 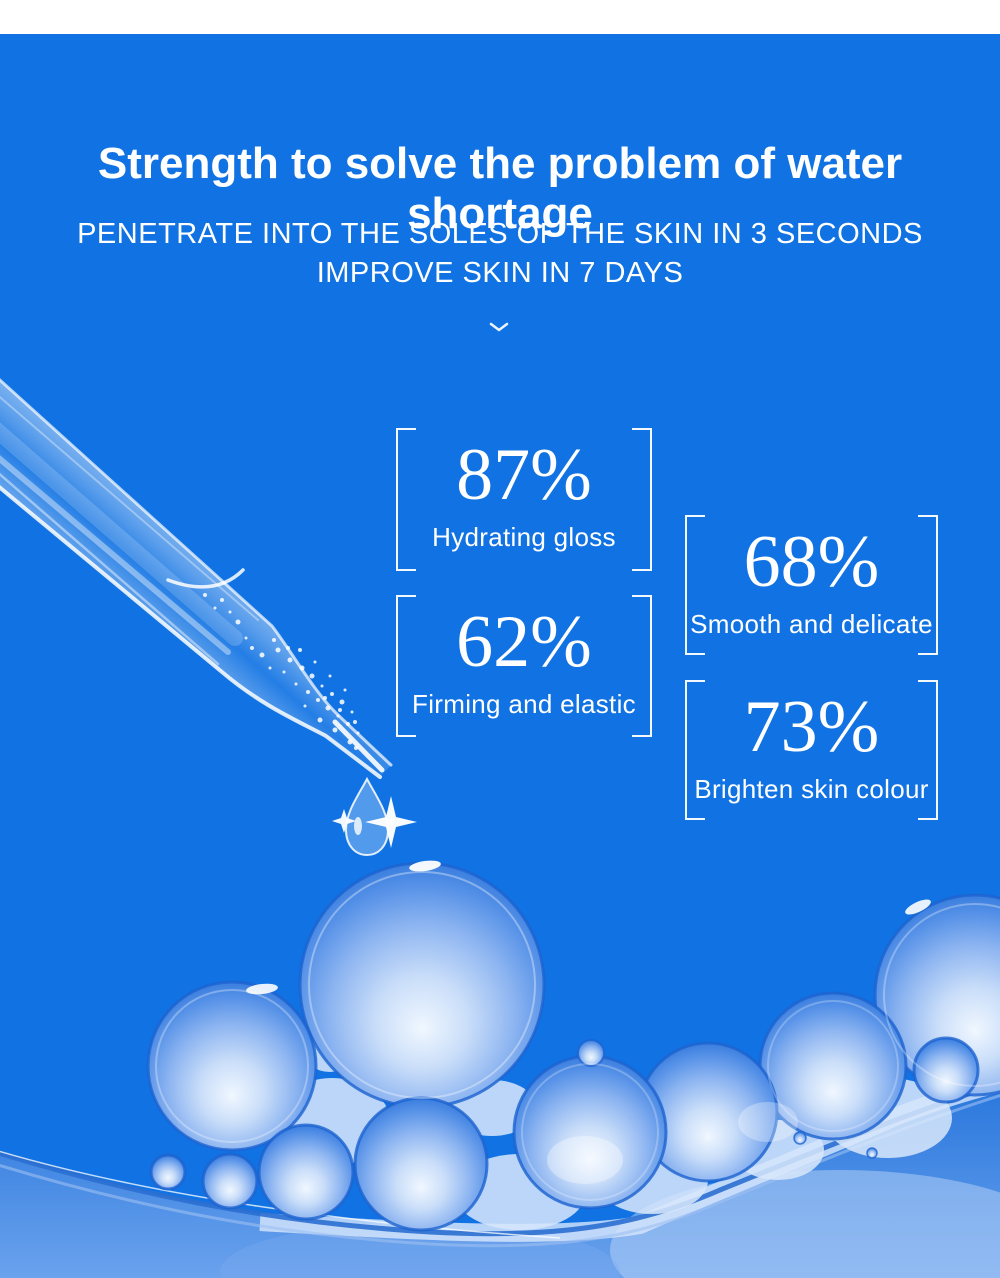 I want to click on stat-block-brighten-skin: 73% Brighten skin colour, so click(x=811, y=750).